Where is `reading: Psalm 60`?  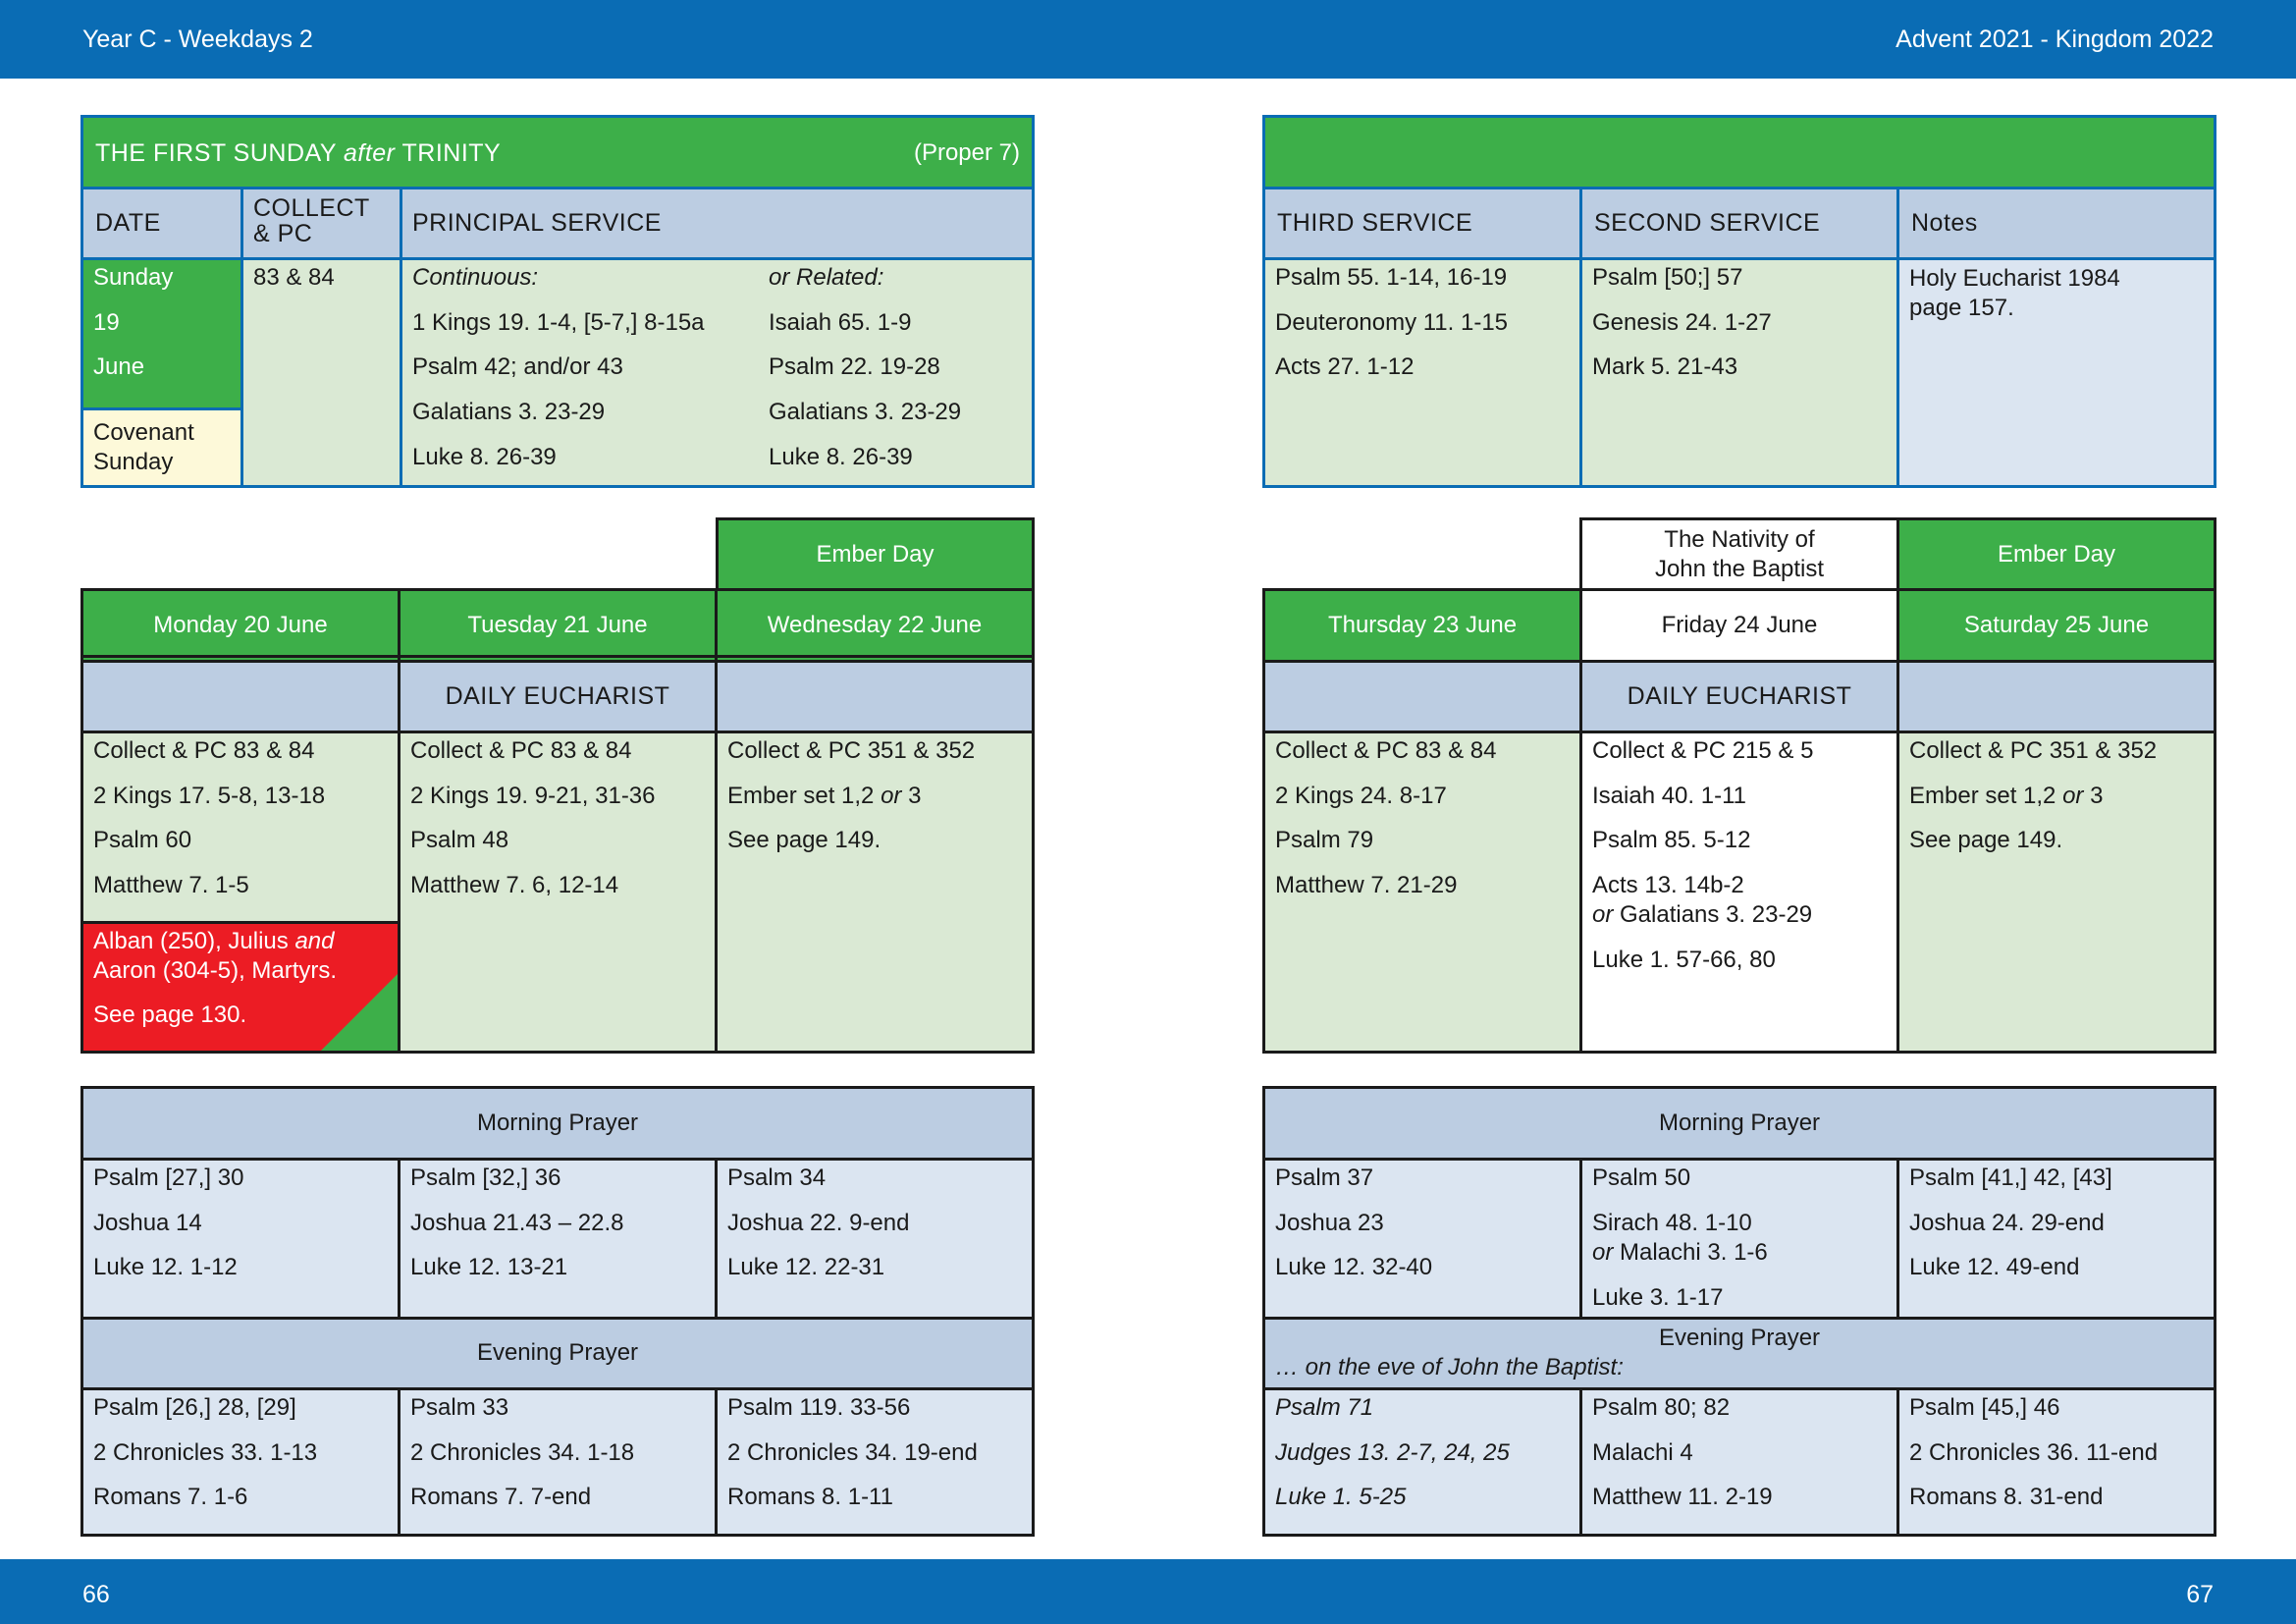
reading: Psalm 60 is located at coordinates (142, 840).